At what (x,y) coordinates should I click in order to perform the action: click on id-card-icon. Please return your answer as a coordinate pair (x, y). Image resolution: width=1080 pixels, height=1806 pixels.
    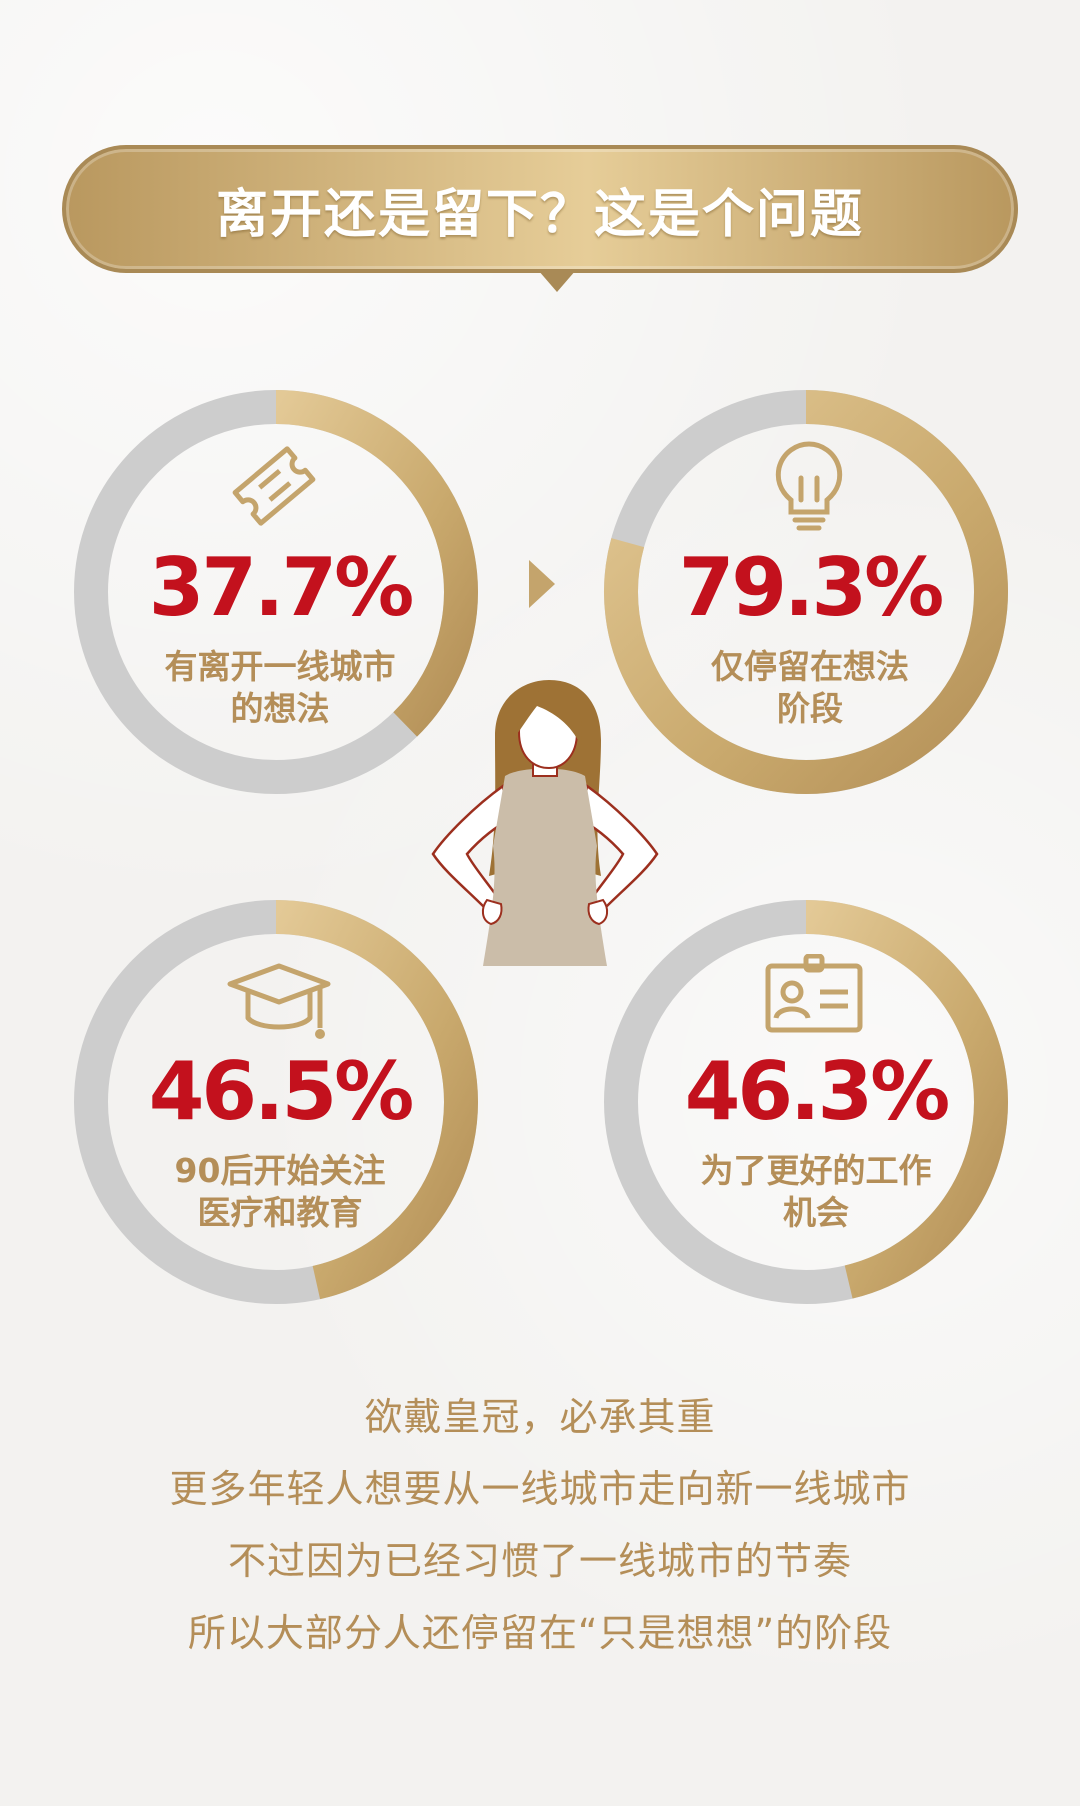
    Looking at the image, I should click on (814, 993).